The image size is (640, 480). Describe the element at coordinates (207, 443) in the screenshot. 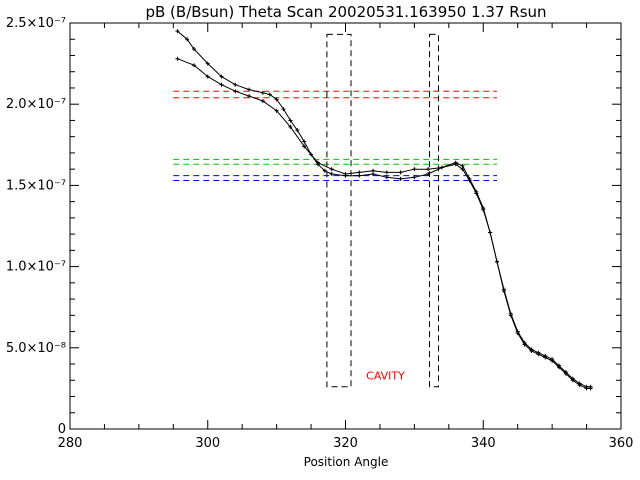

I see `x-tick-label: 300` at that location.